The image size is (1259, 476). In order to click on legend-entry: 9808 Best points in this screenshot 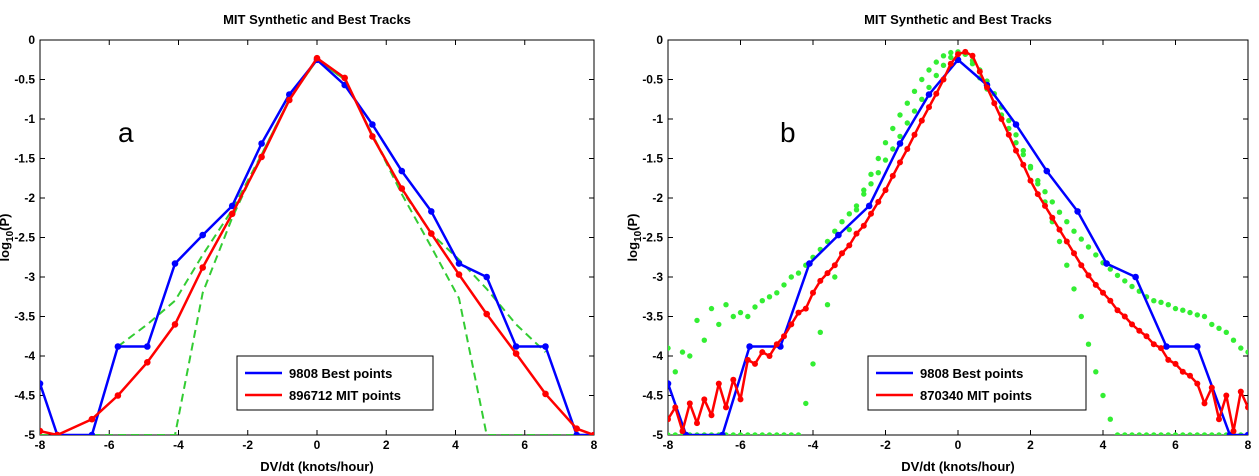, I will do `click(971, 373)`.